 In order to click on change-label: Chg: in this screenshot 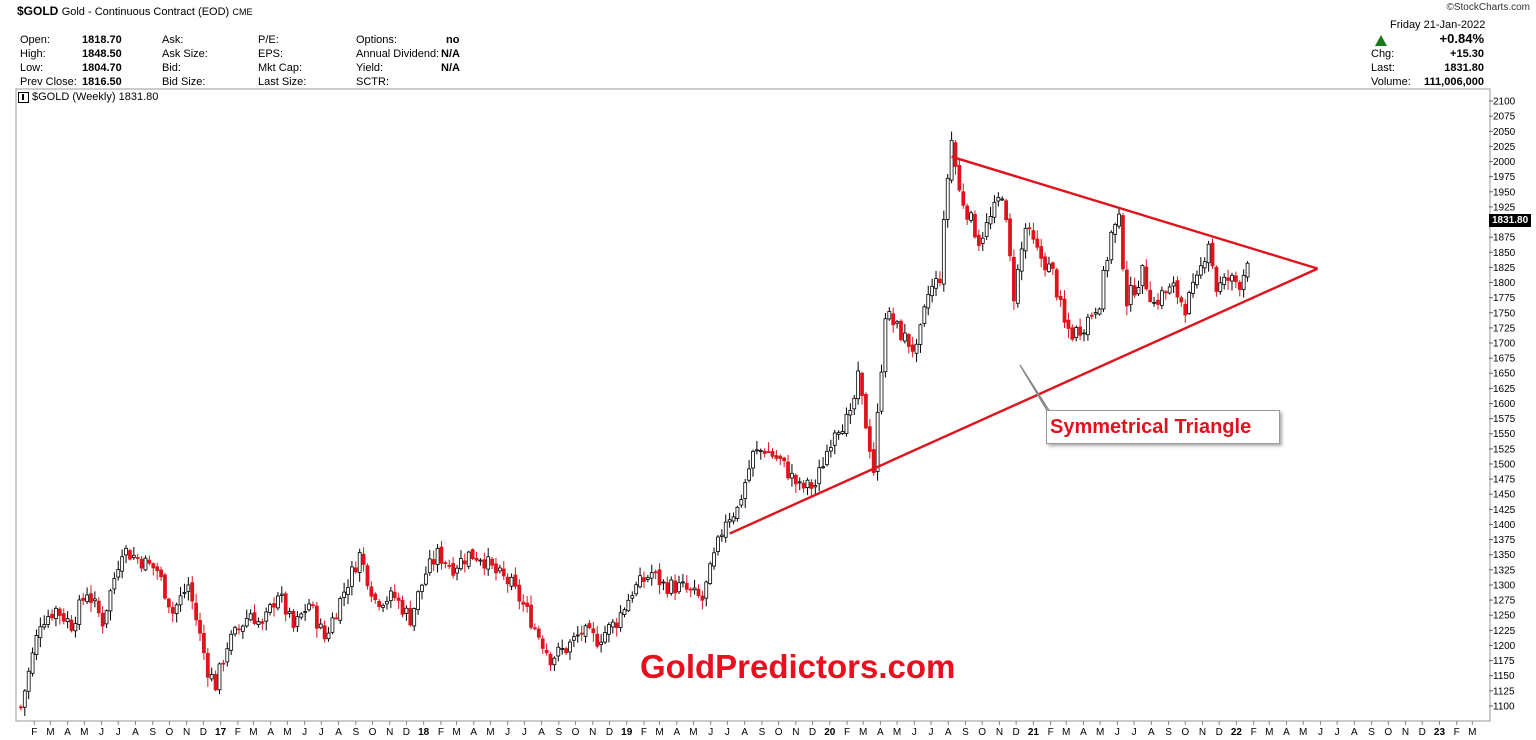, I will do `click(1383, 54)`.